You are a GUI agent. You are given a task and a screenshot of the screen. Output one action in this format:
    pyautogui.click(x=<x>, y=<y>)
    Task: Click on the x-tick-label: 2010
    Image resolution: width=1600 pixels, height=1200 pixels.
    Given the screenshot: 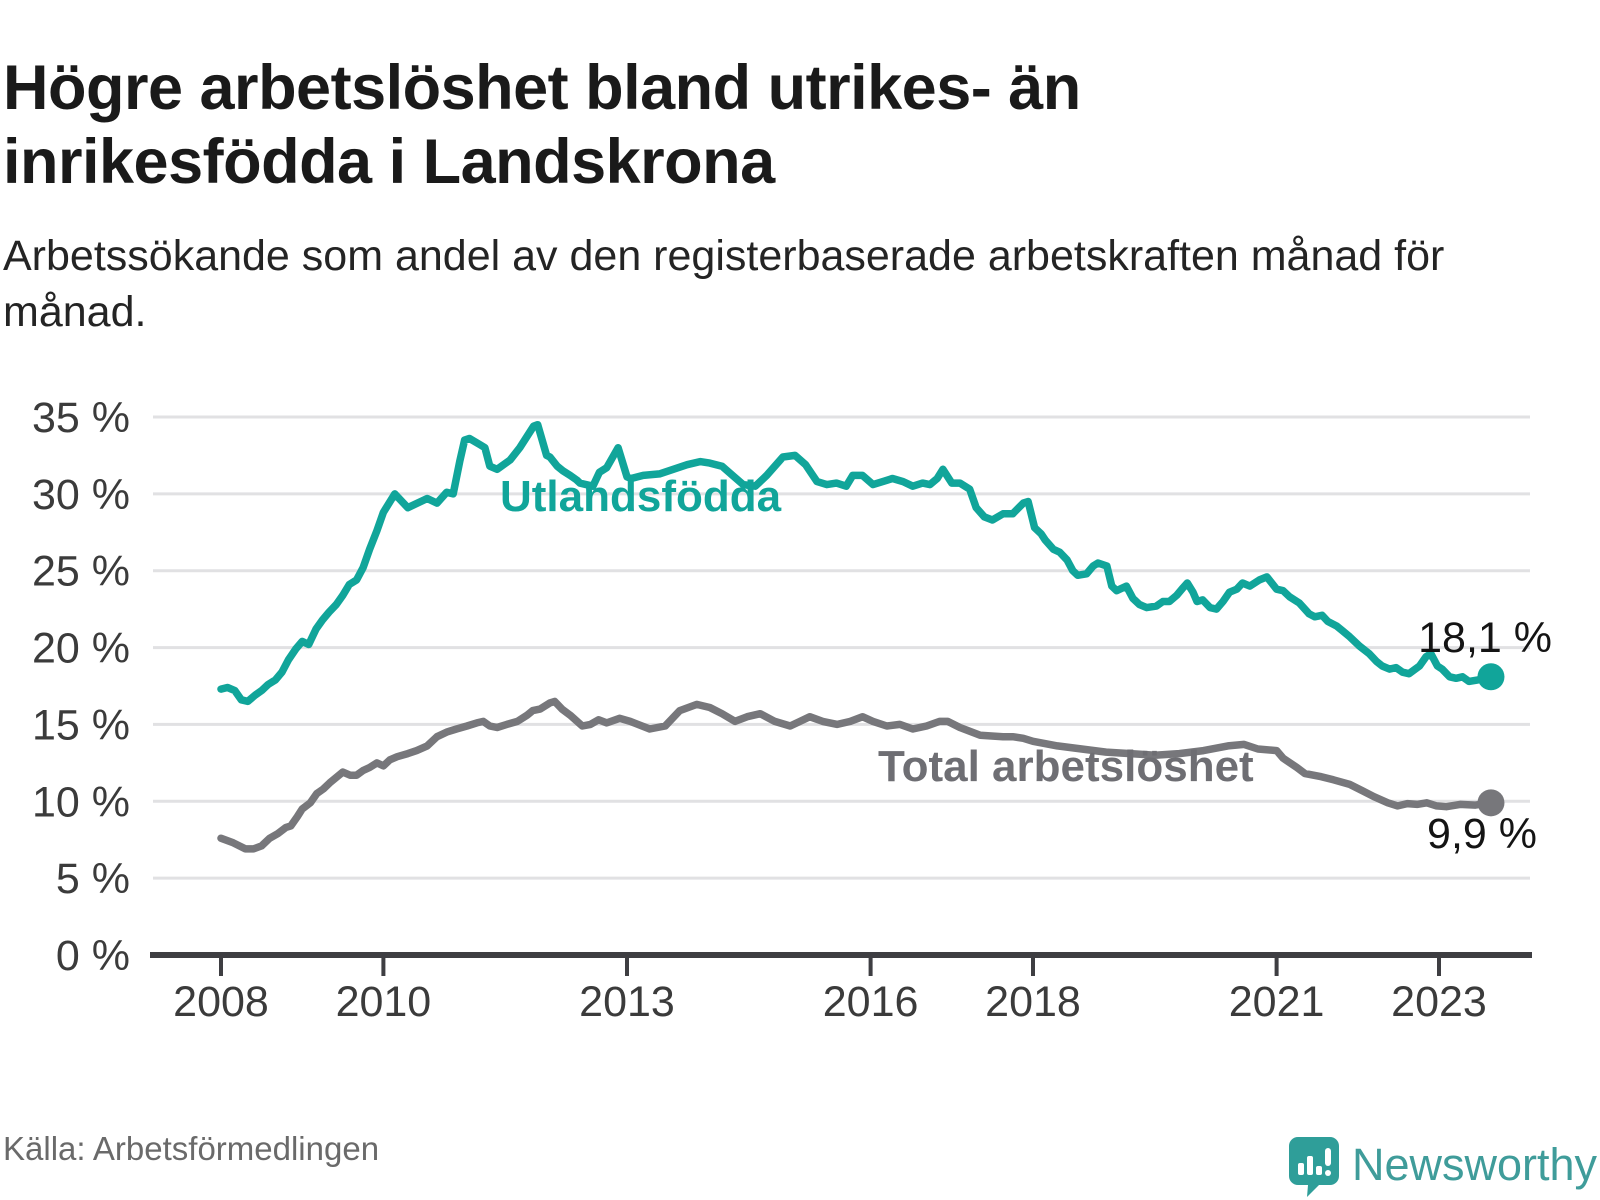 What is the action you would take?
    pyautogui.click(x=384, y=1002)
    